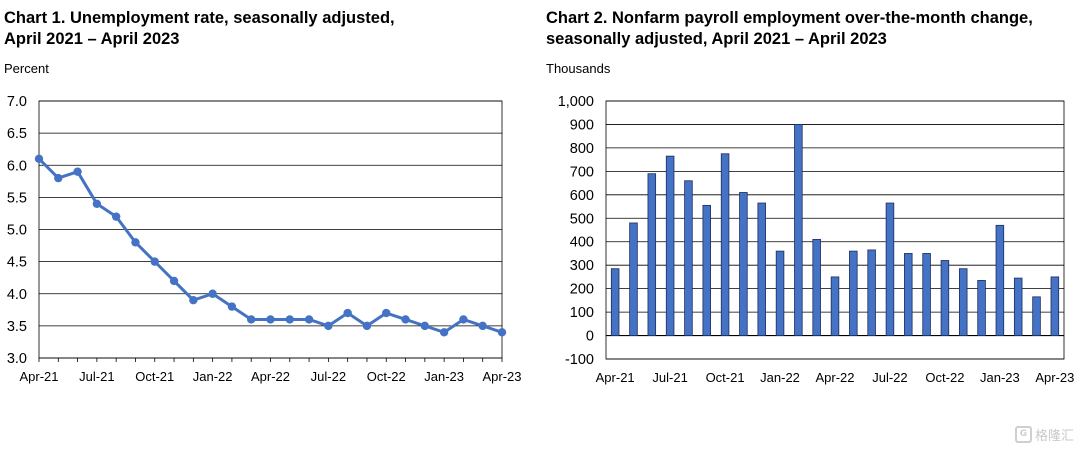  What do you see at coordinates (582, 196) in the screenshot?
I see `y-tick-label: 600` at bounding box center [582, 196].